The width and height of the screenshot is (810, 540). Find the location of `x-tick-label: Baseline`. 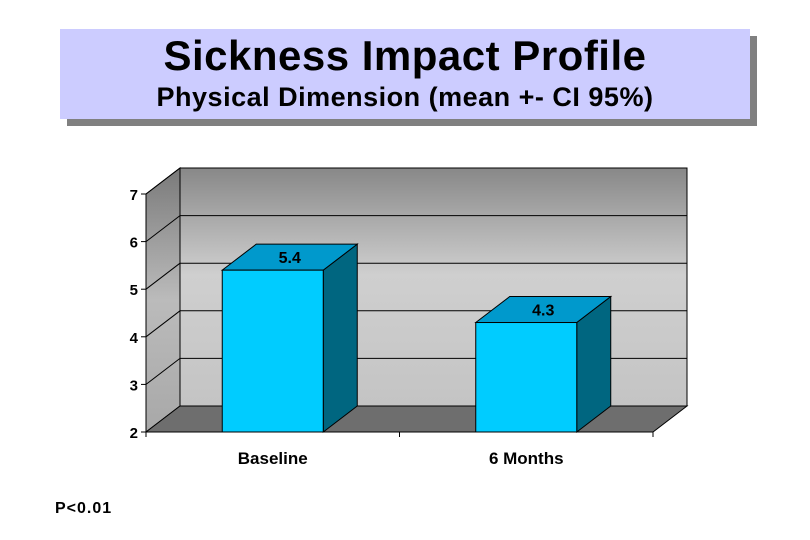

x-tick-label: Baseline is located at coordinates (273, 458).